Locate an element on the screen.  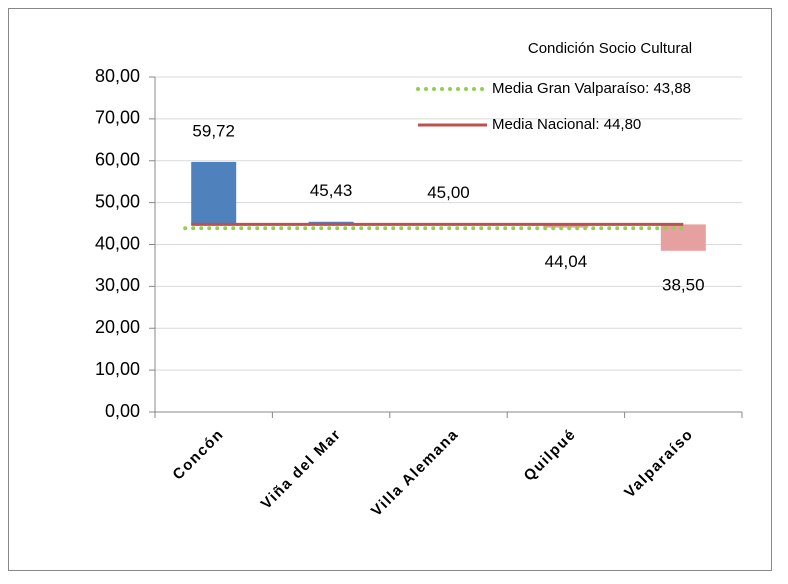
y-tick-label: 60,00 is located at coordinates (117, 160).